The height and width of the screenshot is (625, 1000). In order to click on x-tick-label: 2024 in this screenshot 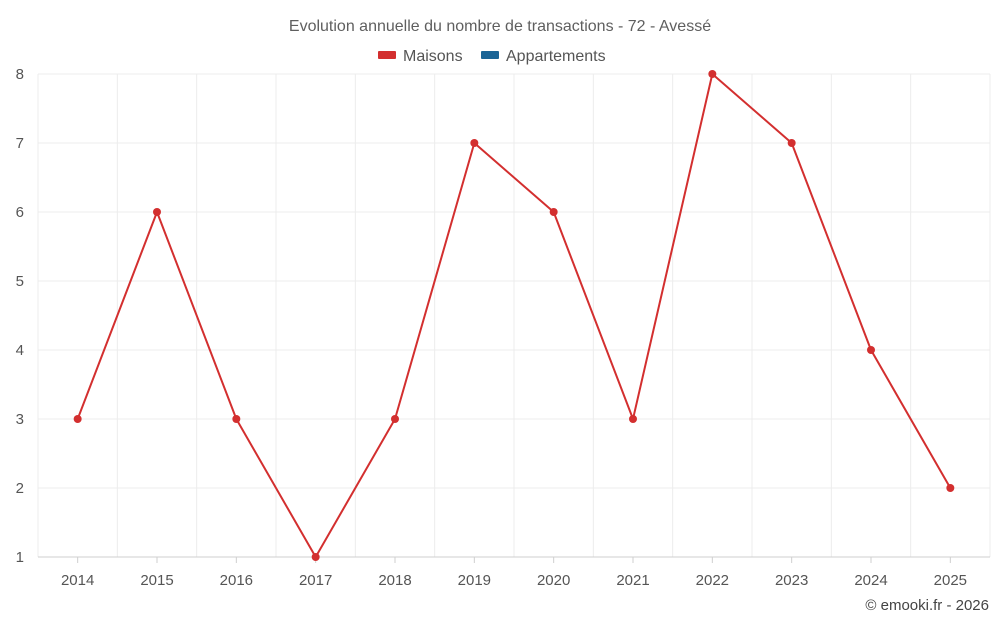, I will do `click(870, 580)`.